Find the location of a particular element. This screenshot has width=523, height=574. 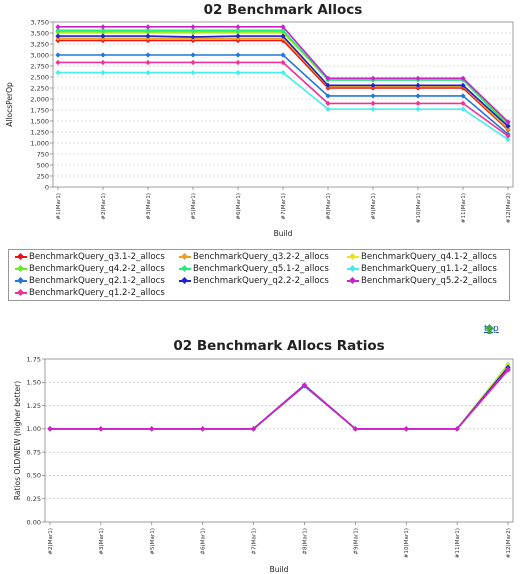

y-tick-label: 3,000 is located at coordinates (39, 55).